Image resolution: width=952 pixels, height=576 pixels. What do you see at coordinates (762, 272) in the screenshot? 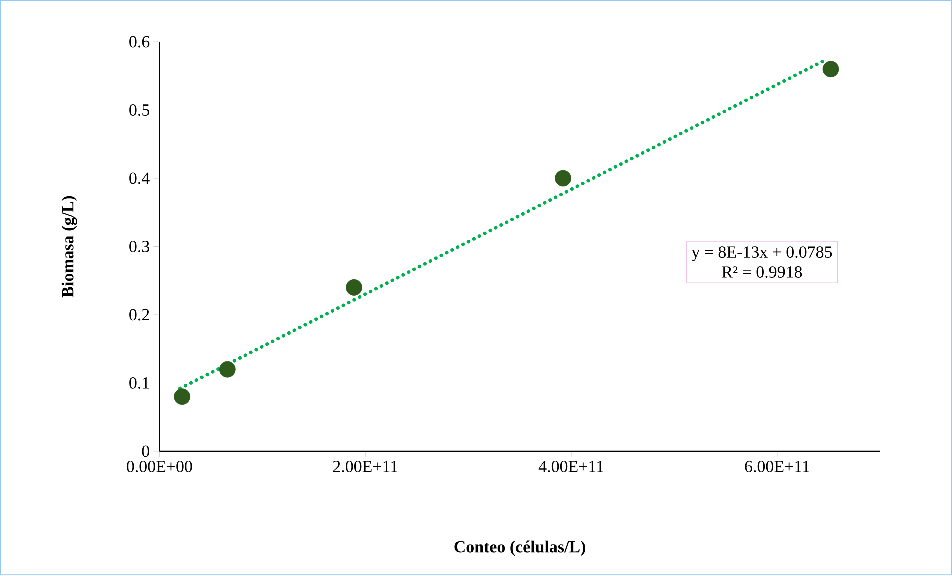
I see `annotation: R² = 0.9918` at bounding box center [762, 272].